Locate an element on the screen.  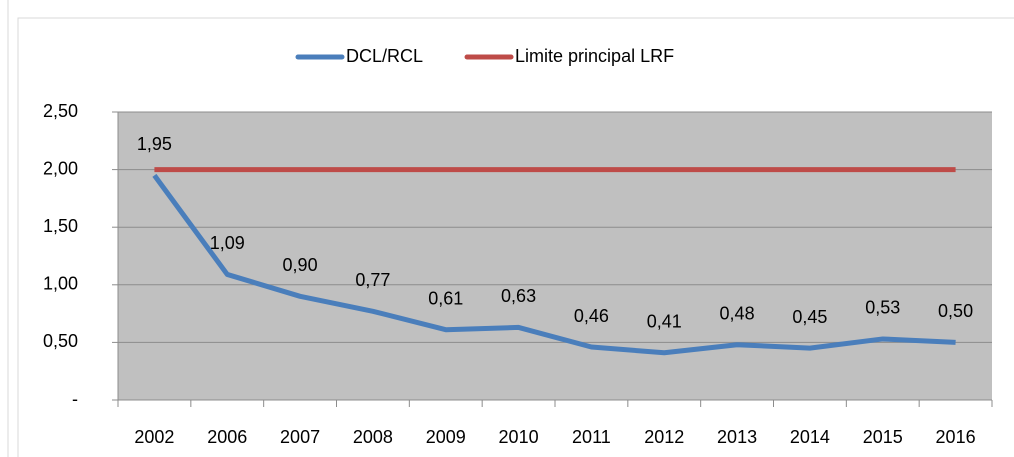
y-tick-label: 2,50 is located at coordinates (60, 111).